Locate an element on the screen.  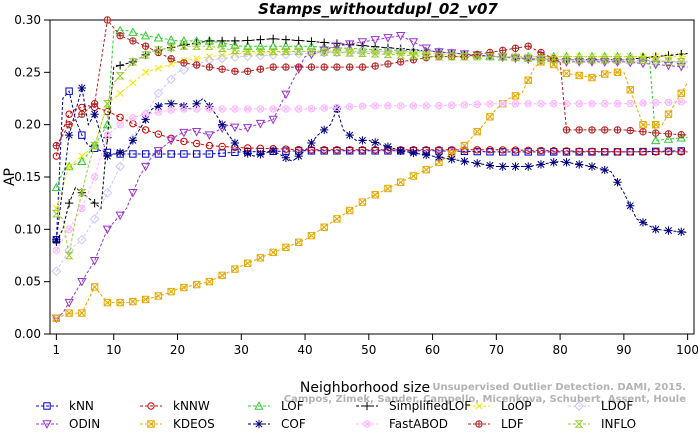
y-tick-label: 0.20 is located at coordinates (27, 125).